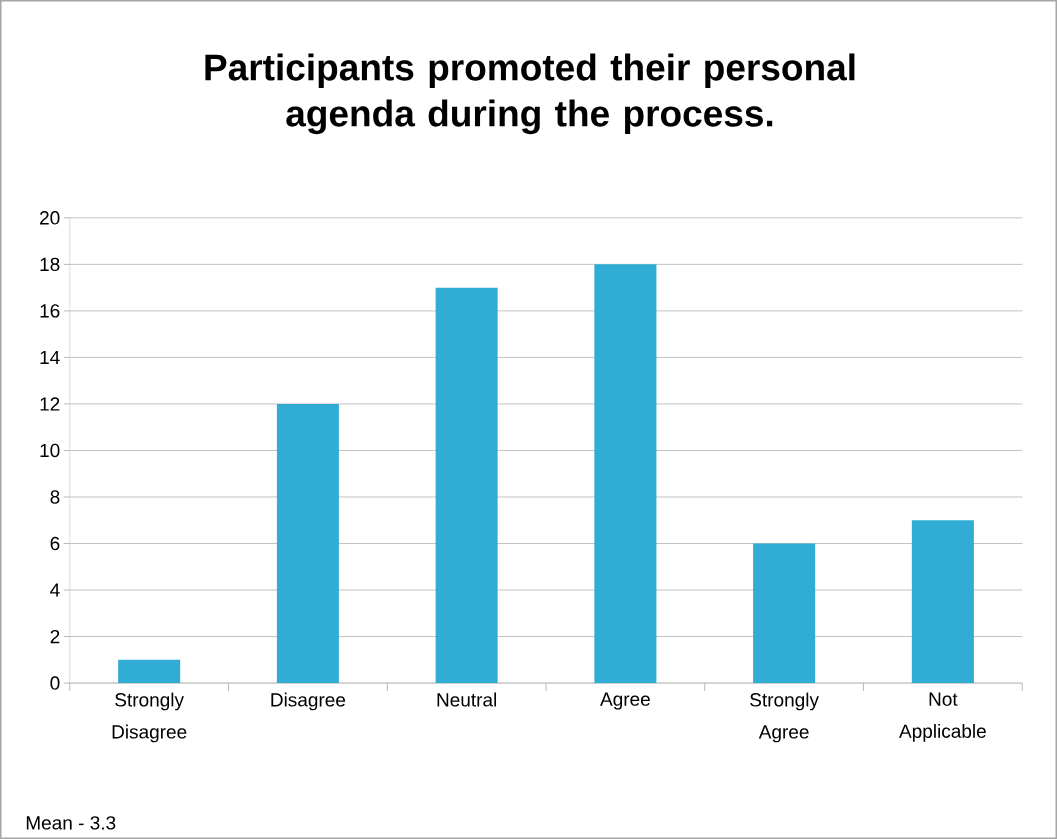  What do you see at coordinates (71, 823) in the screenshot?
I see `text: Mean - 3.3` at bounding box center [71, 823].